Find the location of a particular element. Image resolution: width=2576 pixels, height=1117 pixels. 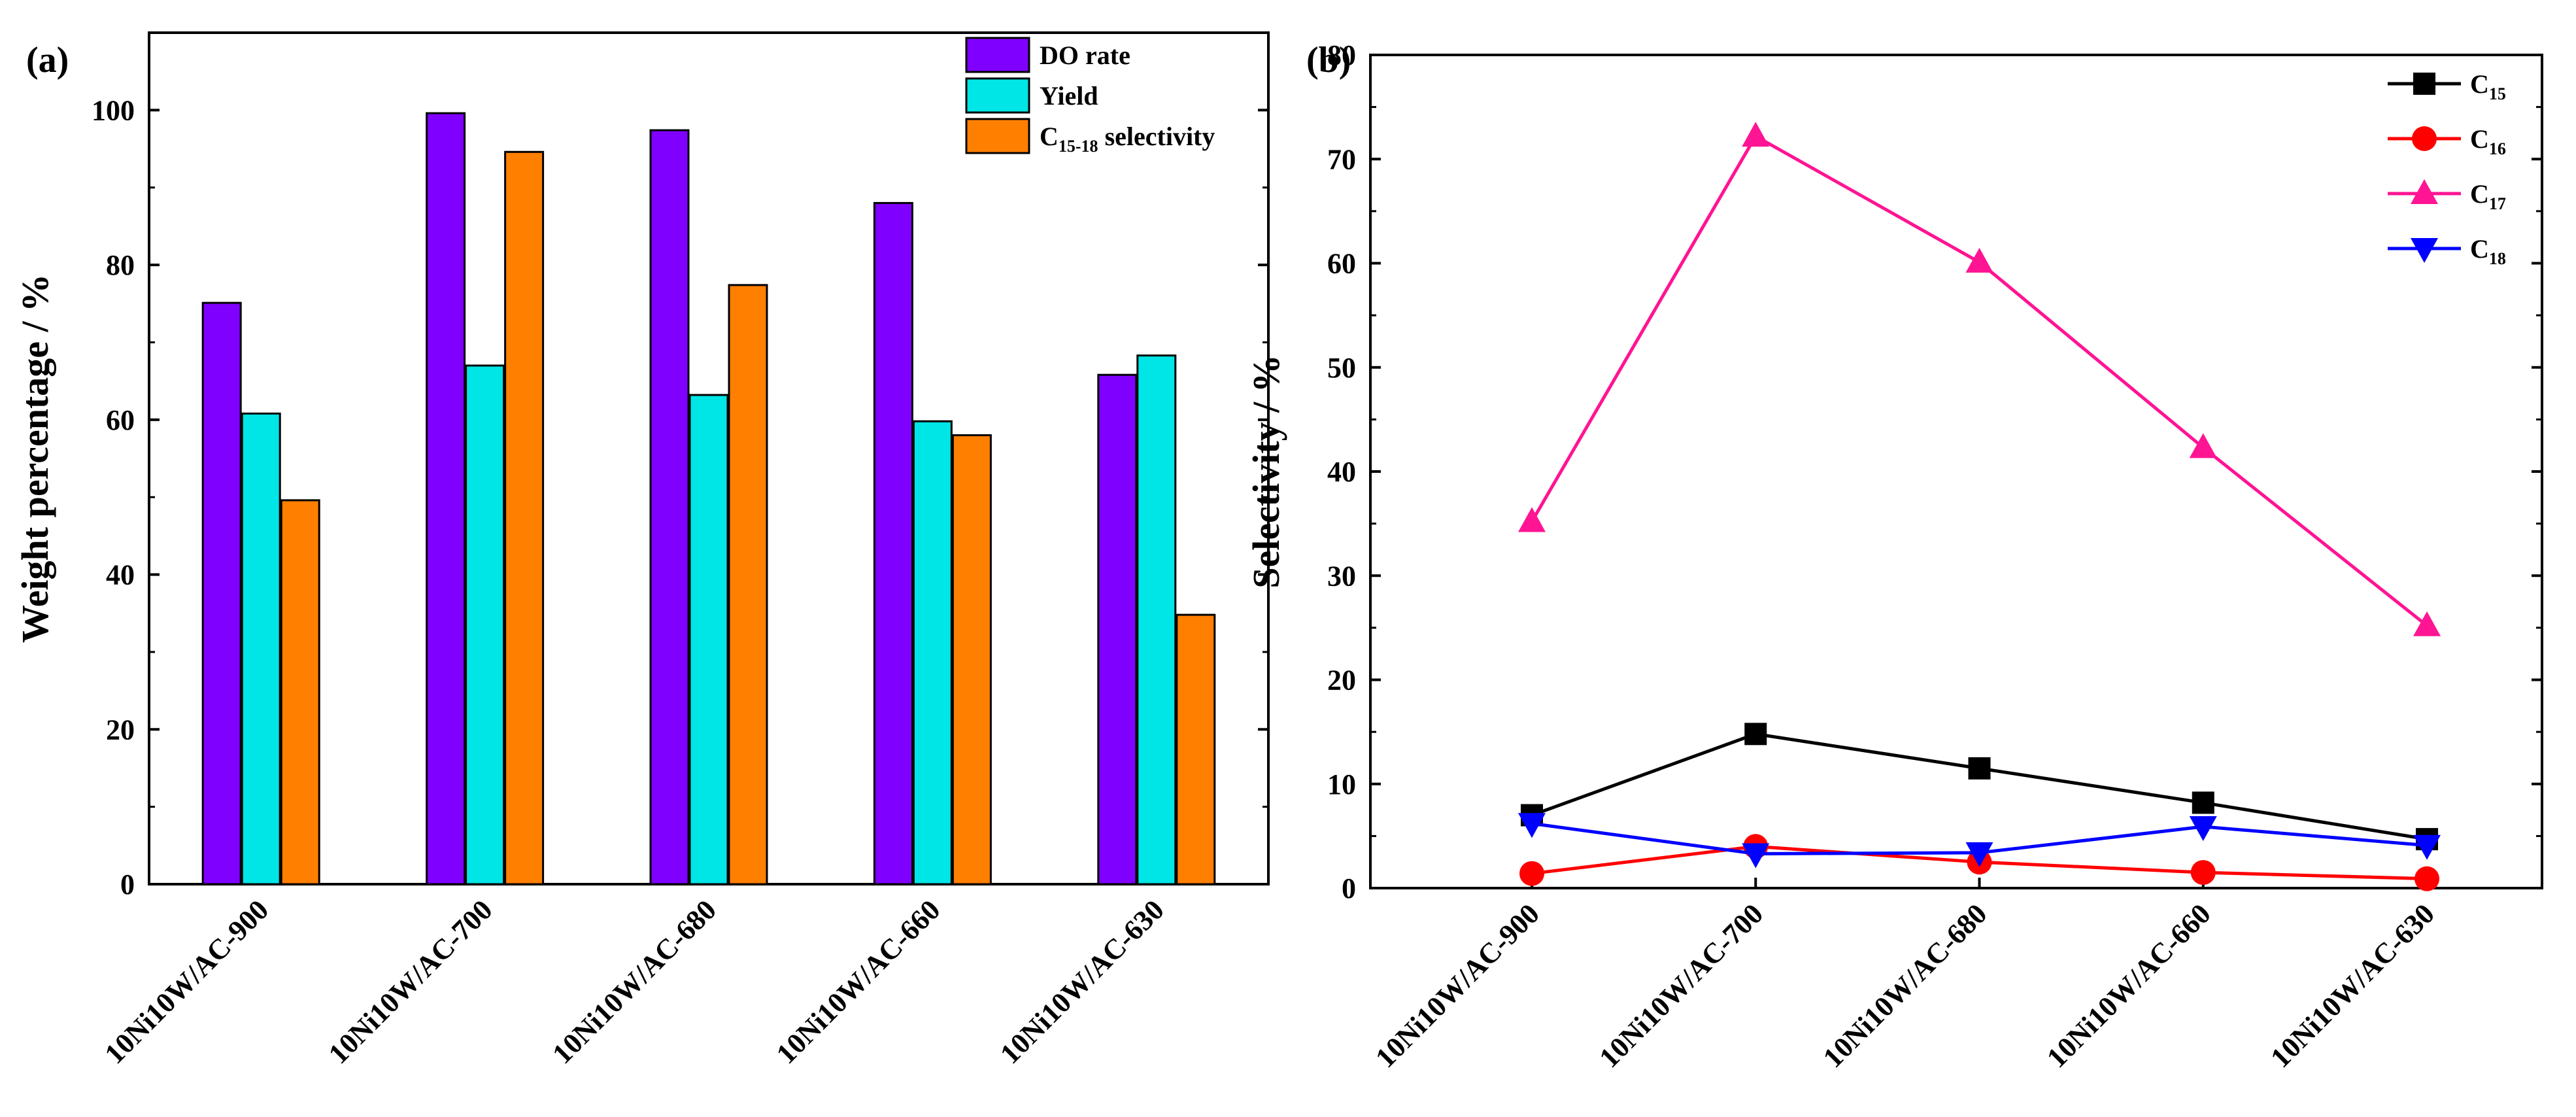

legend-swatch-c15-18-selectivity is located at coordinates (997, 136).